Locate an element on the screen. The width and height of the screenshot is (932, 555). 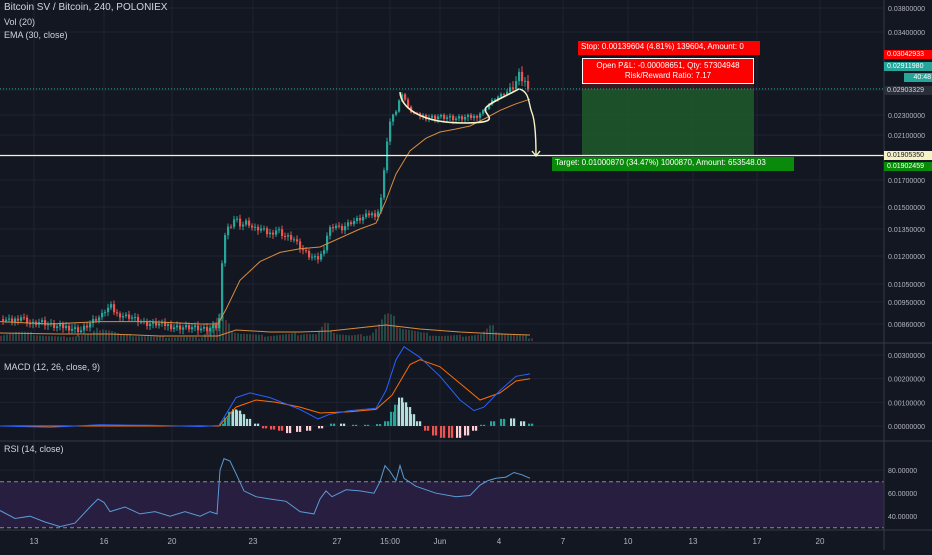
macd-tick-label: 0.00200000 is located at coordinates (906, 380).